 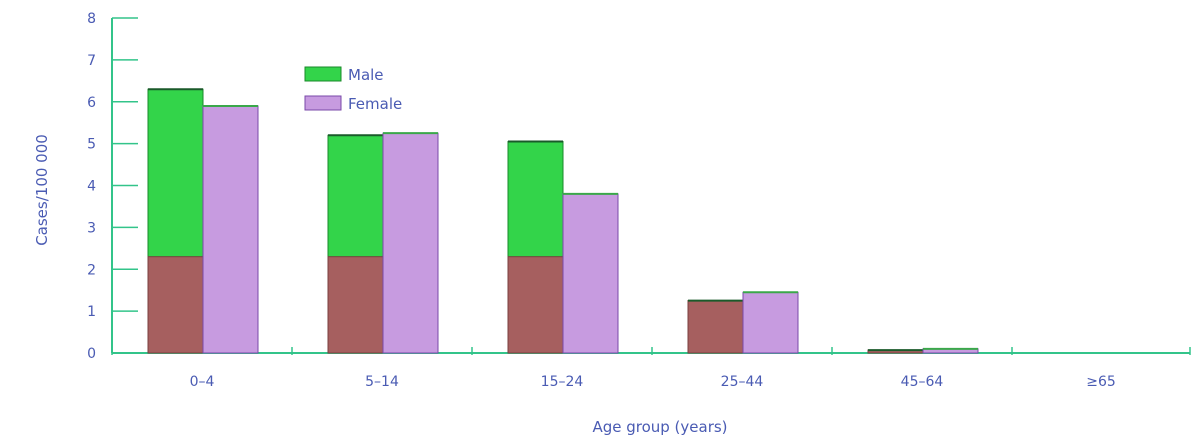 What do you see at coordinates (323, 103) in the screenshot?
I see `legend-swatch-female` at bounding box center [323, 103].